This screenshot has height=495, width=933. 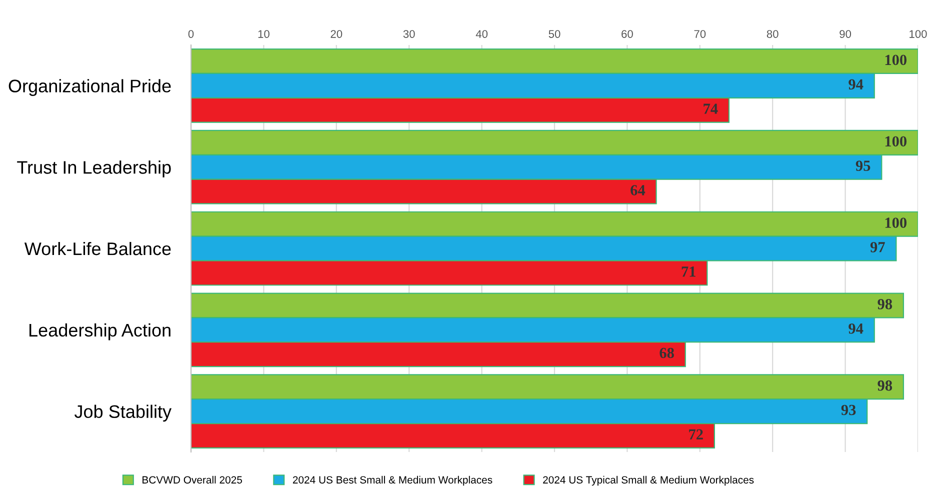 What do you see at coordinates (192, 480) in the screenshot?
I see `legend-label: BCVWD Overall 2025` at bounding box center [192, 480].